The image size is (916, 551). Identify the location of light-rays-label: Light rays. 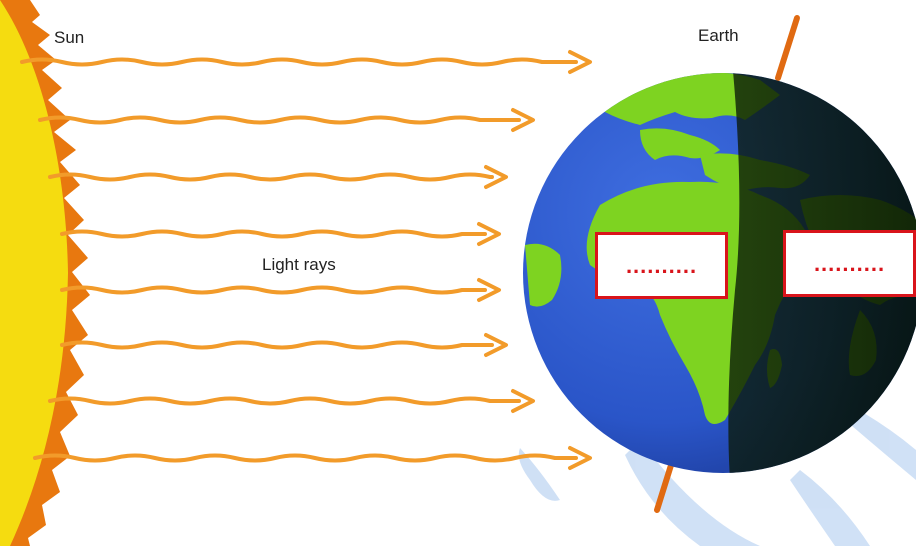
(299, 264).